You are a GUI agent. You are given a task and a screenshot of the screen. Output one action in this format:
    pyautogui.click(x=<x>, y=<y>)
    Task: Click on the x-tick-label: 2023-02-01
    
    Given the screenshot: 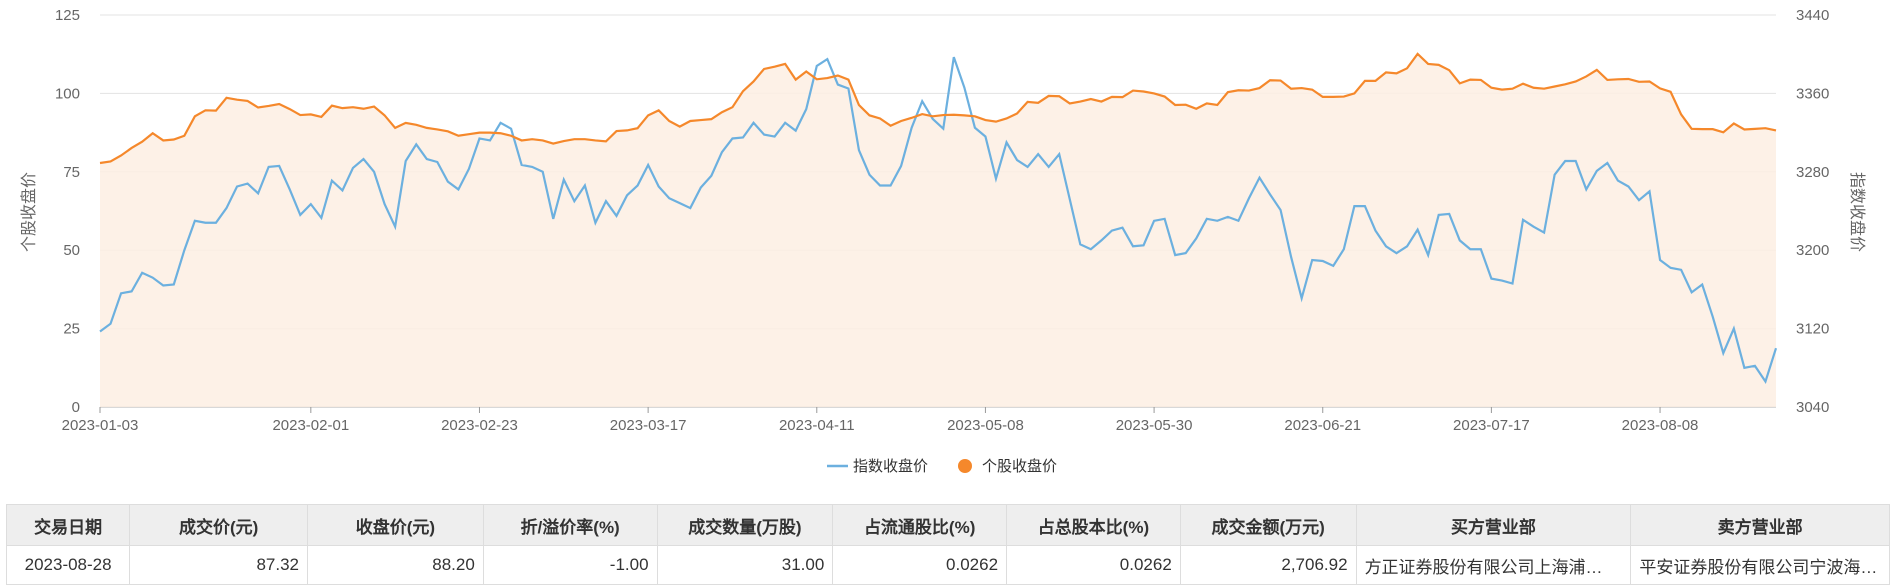 What is the action you would take?
    pyautogui.click(x=310, y=425)
    